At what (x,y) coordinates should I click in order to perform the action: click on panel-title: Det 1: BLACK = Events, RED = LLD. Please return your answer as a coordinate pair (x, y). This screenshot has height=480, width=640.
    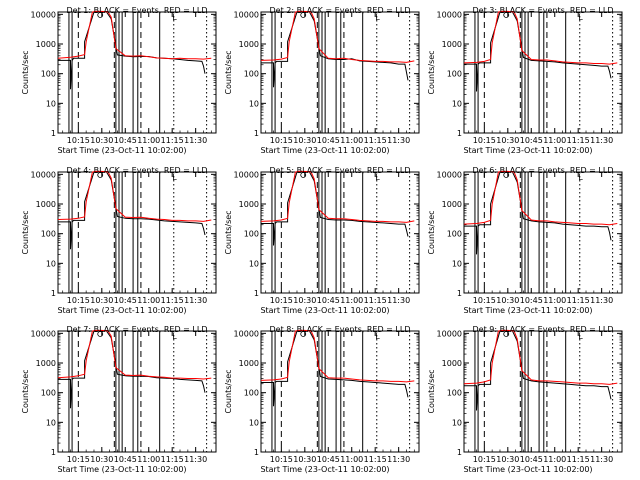
    Looking at the image, I should click on (137, 10).